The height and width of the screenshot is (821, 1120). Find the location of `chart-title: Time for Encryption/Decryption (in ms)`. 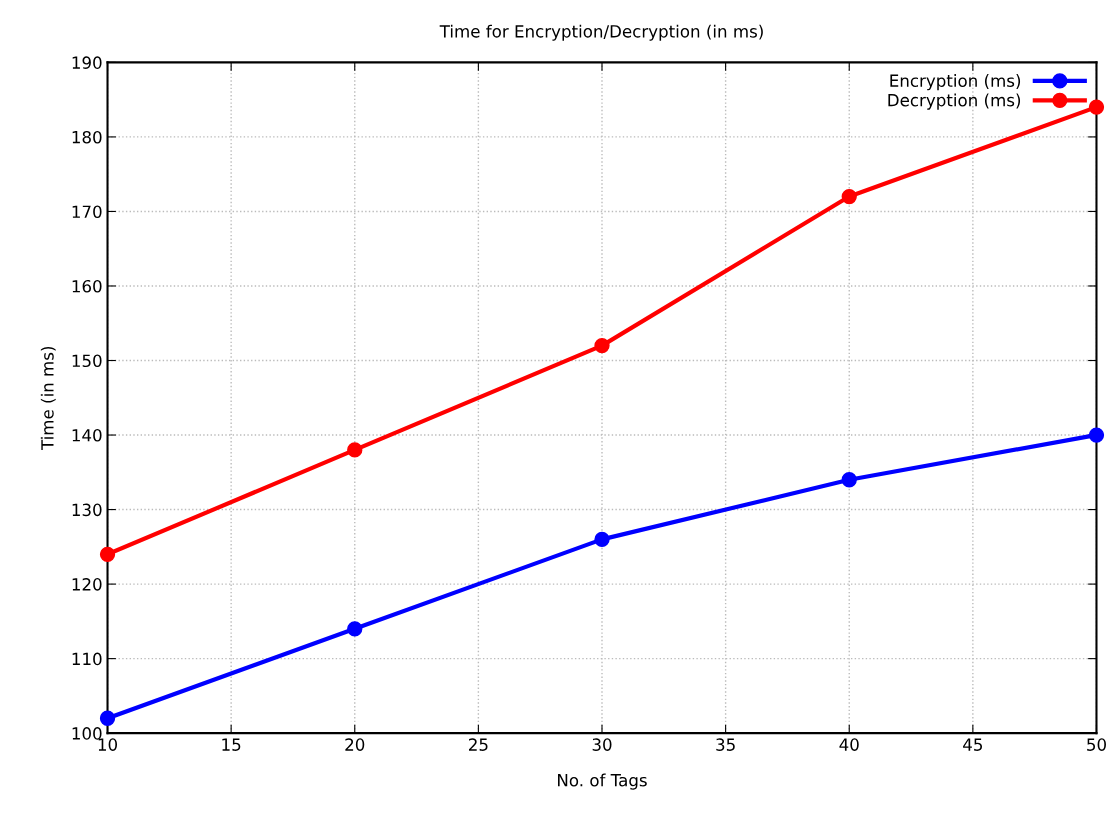

chart-title: Time for Encryption/Decryption (in ms) is located at coordinates (601, 32).